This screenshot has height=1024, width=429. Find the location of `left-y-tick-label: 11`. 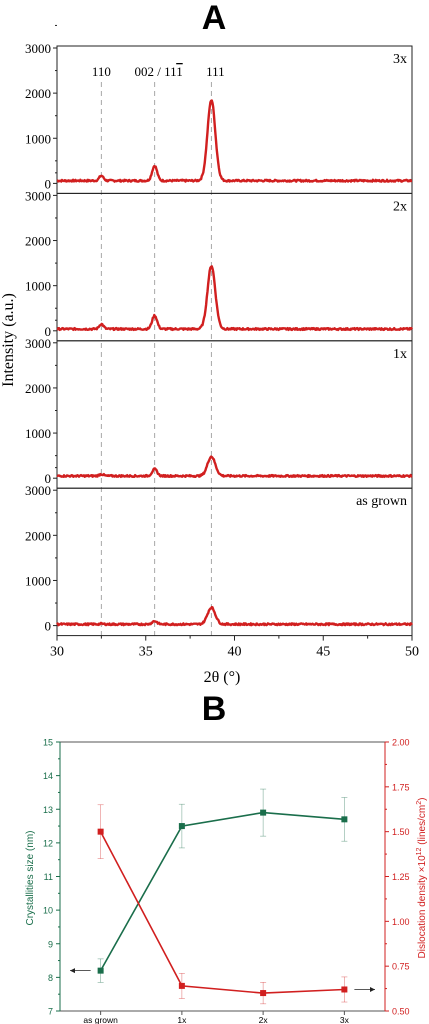

left-y-tick-label: 11 is located at coordinates (48, 877).